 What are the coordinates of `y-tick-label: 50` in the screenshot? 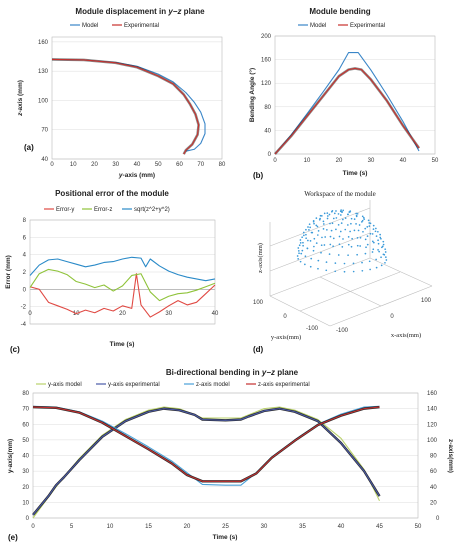 It's located at (25, 441).